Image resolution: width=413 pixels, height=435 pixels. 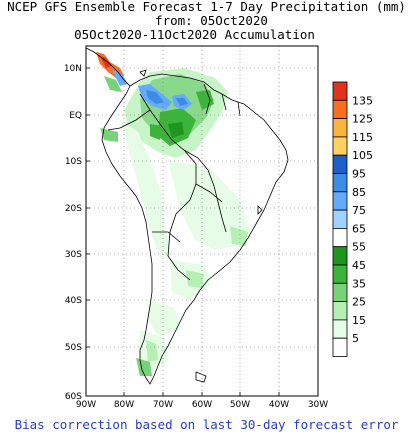 I want to click on lat-label: 30S, so click(x=73, y=255).